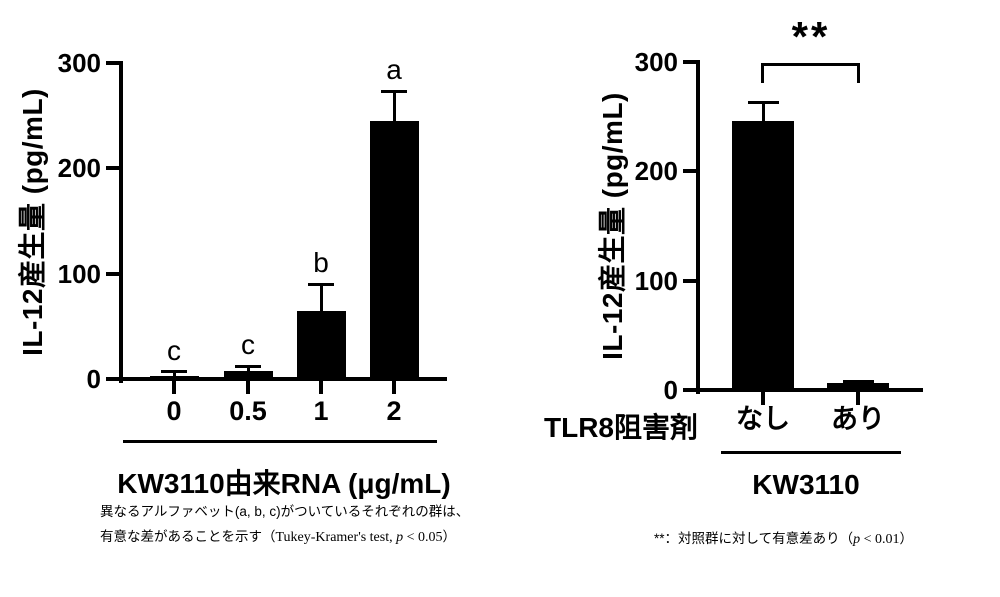  What do you see at coordinates (811, 36) in the screenshot?
I see `significance-stars: **` at bounding box center [811, 36].